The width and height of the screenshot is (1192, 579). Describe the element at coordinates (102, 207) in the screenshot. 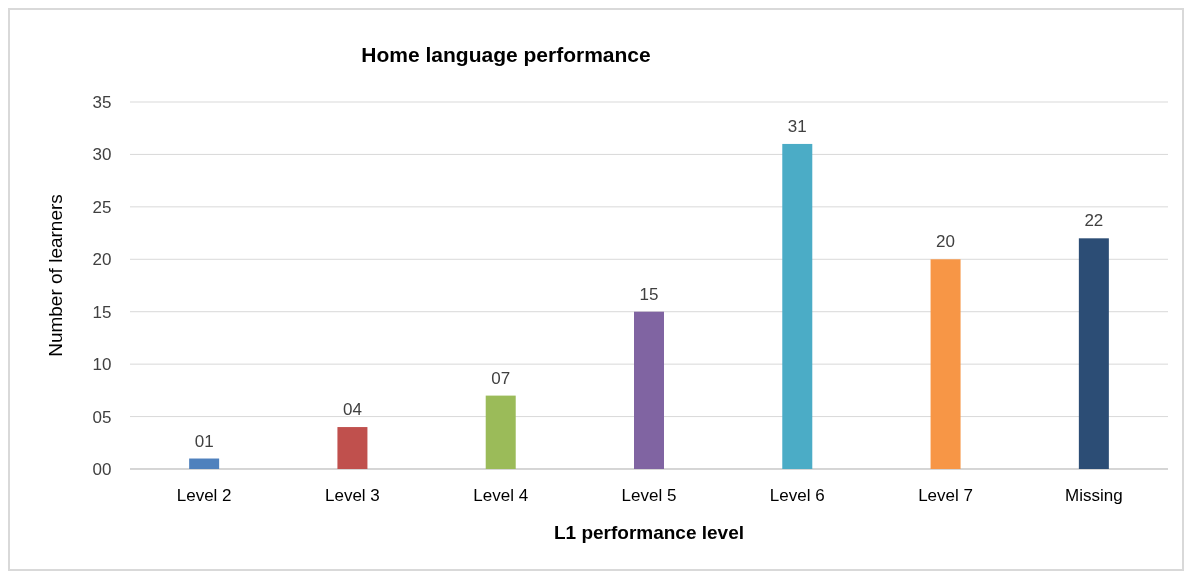

I see `y-tick-label: 25` at that location.